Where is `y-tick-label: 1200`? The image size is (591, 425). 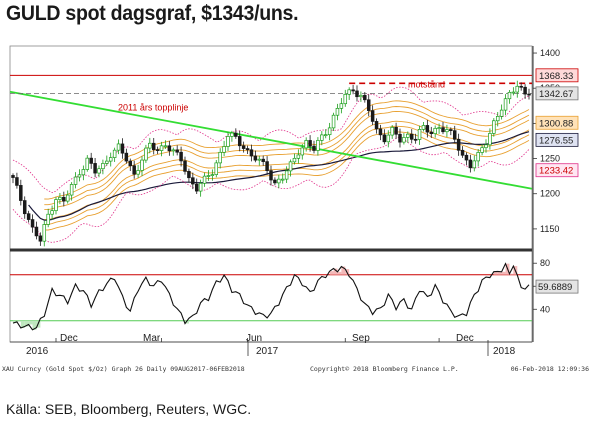 y-tick-label: 1200 is located at coordinates (550, 194).